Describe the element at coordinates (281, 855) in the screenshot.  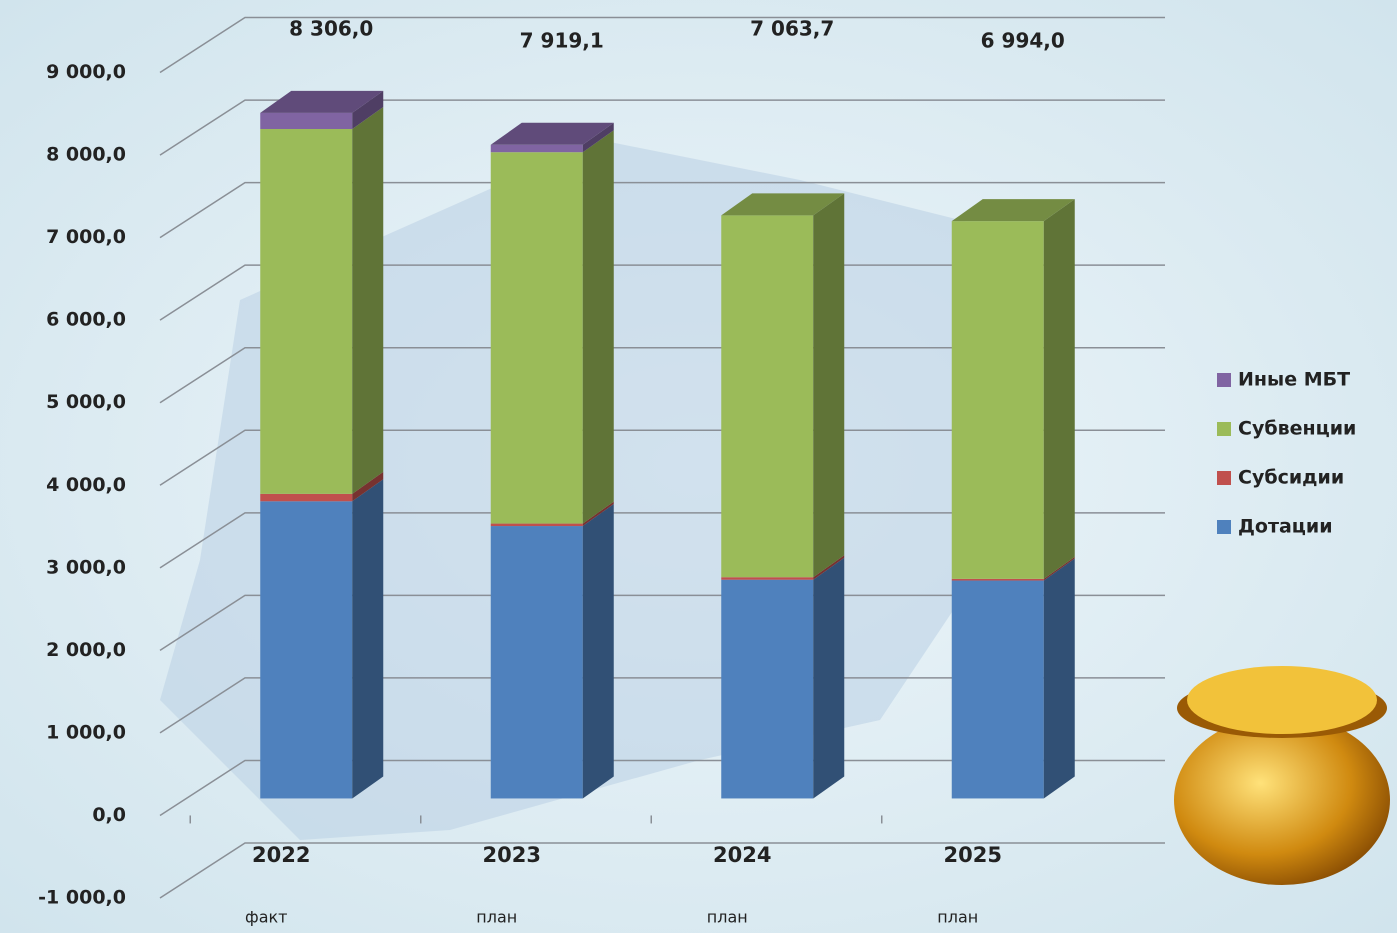
I see `x-tick-label: 2022` at that location.